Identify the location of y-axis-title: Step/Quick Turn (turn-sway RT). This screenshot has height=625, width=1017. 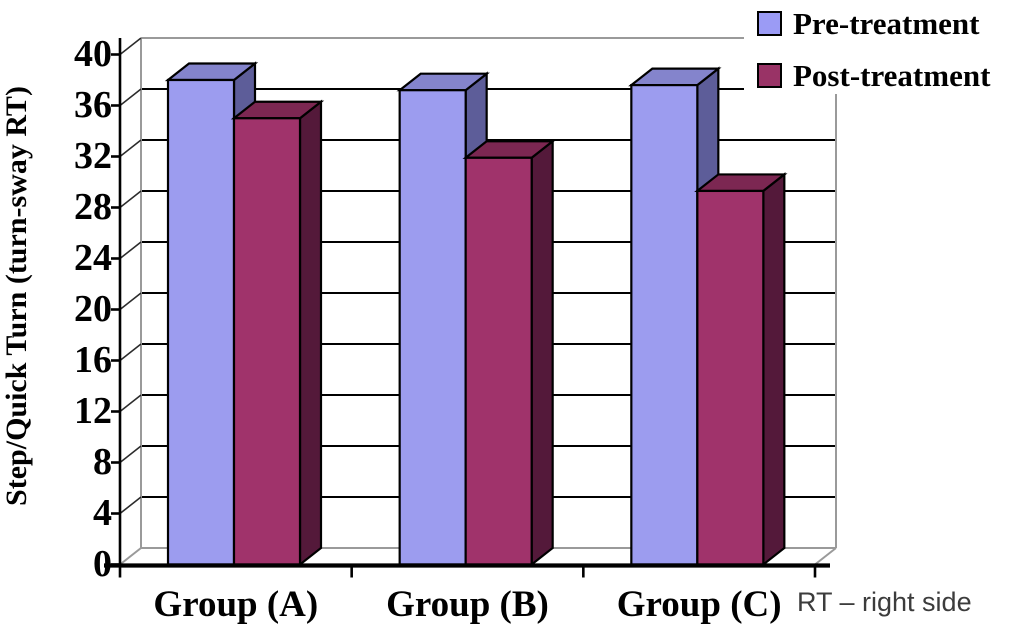
(16, 296).